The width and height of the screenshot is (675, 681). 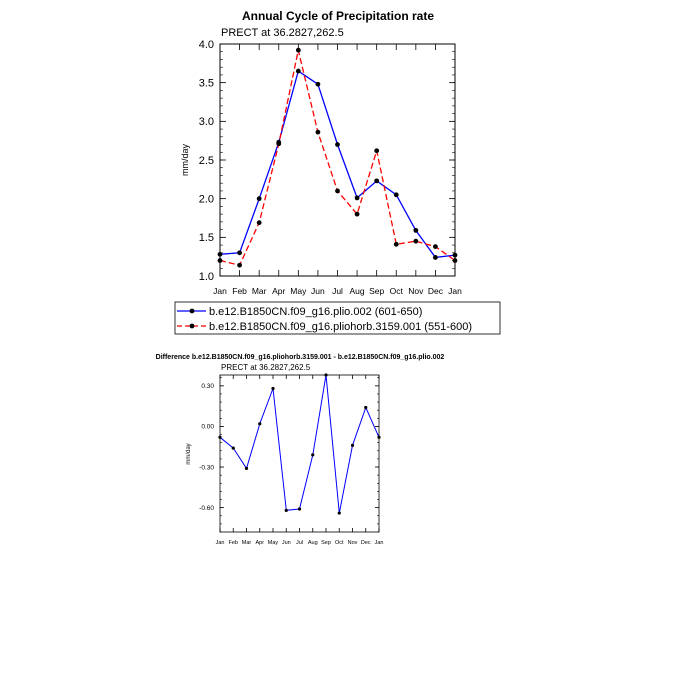 What do you see at coordinates (326, 543) in the screenshot?
I see `chart2-x-tick-label: Sep` at bounding box center [326, 543].